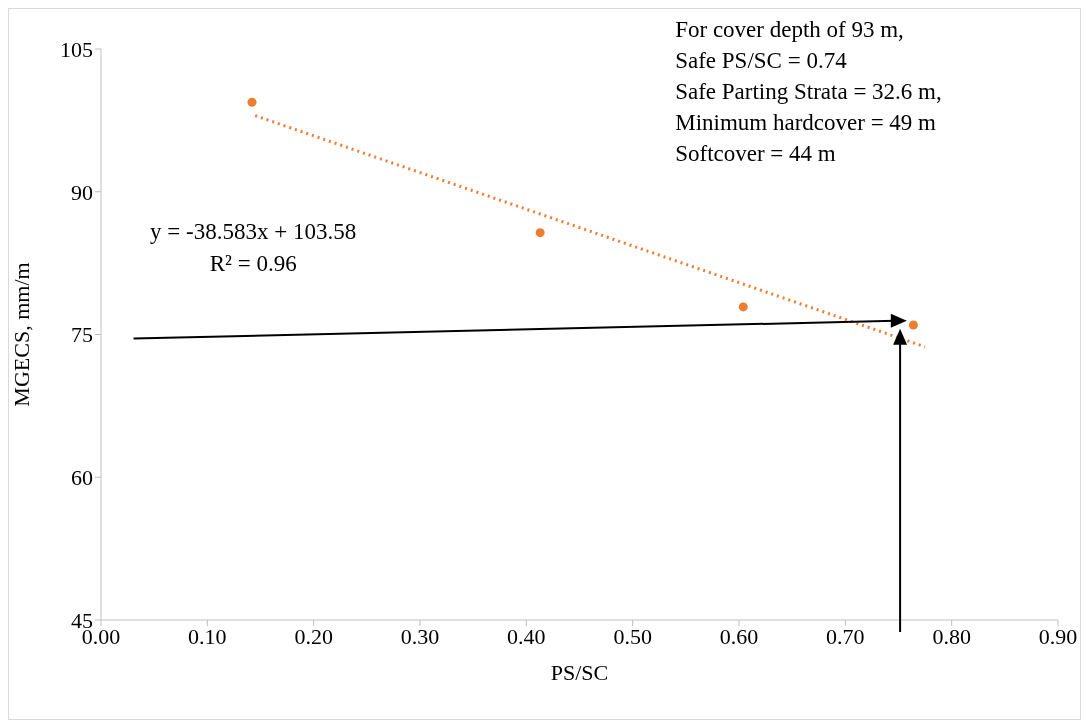 The height and width of the screenshot is (728, 1089). Describe the element at coordinates (526, 636) in the screenshot. I see `x-tick-label: 0.40` at that location.